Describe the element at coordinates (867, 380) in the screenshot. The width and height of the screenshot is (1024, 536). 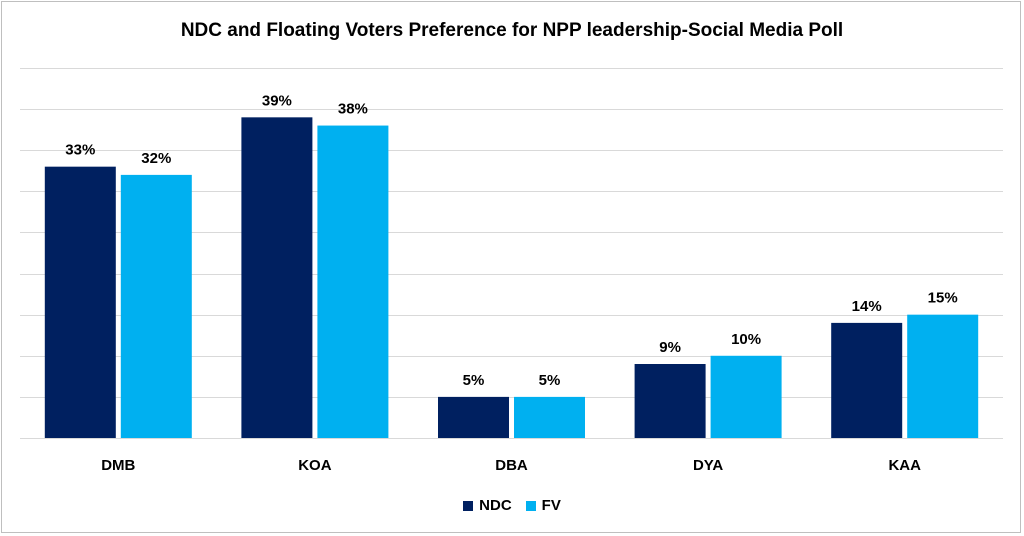
I see `bar-ndc-kaa` at that location.